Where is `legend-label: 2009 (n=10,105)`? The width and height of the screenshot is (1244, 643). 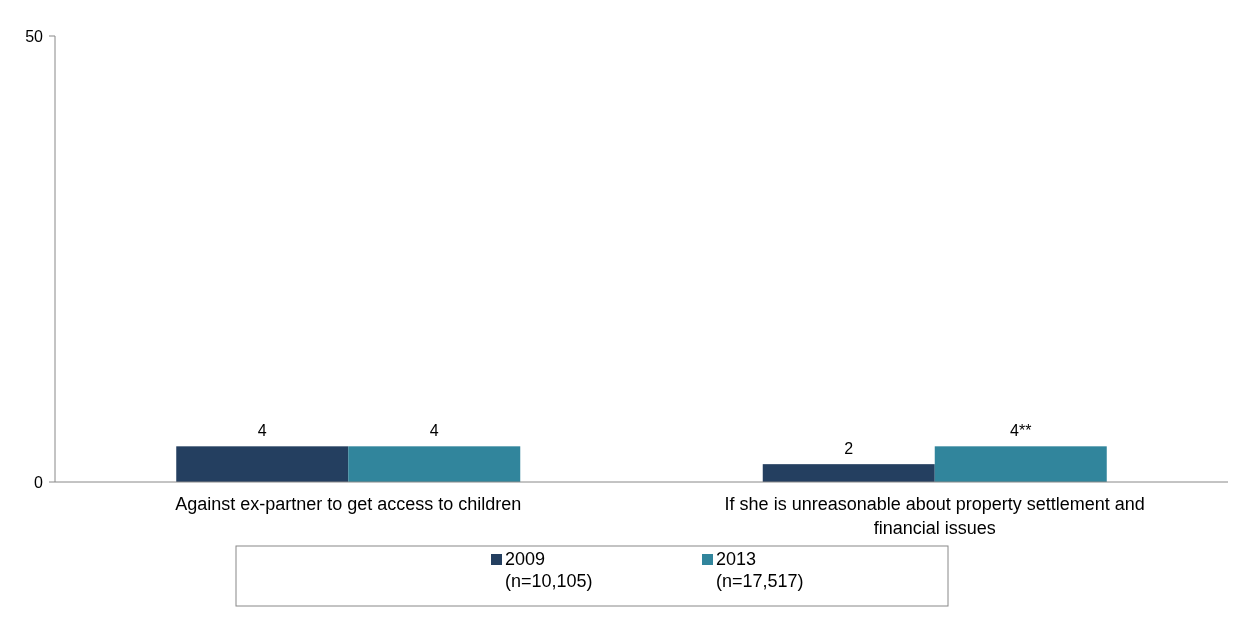 legend-label: 2009 (n=10,105) is located at coordinates (549, 570).